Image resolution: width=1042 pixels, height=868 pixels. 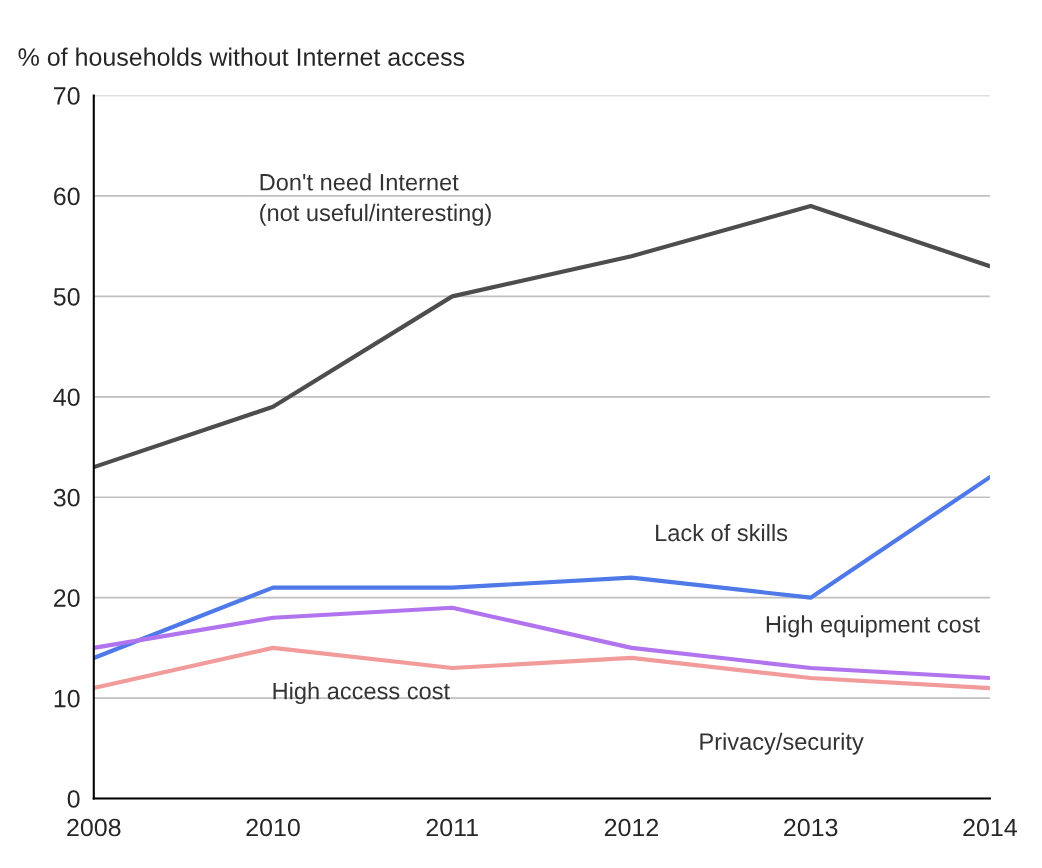 What do you see at coordinates (67, 96) in the screenshot?
I see `y-tick-label: 70` at bounding box center [67, 96].